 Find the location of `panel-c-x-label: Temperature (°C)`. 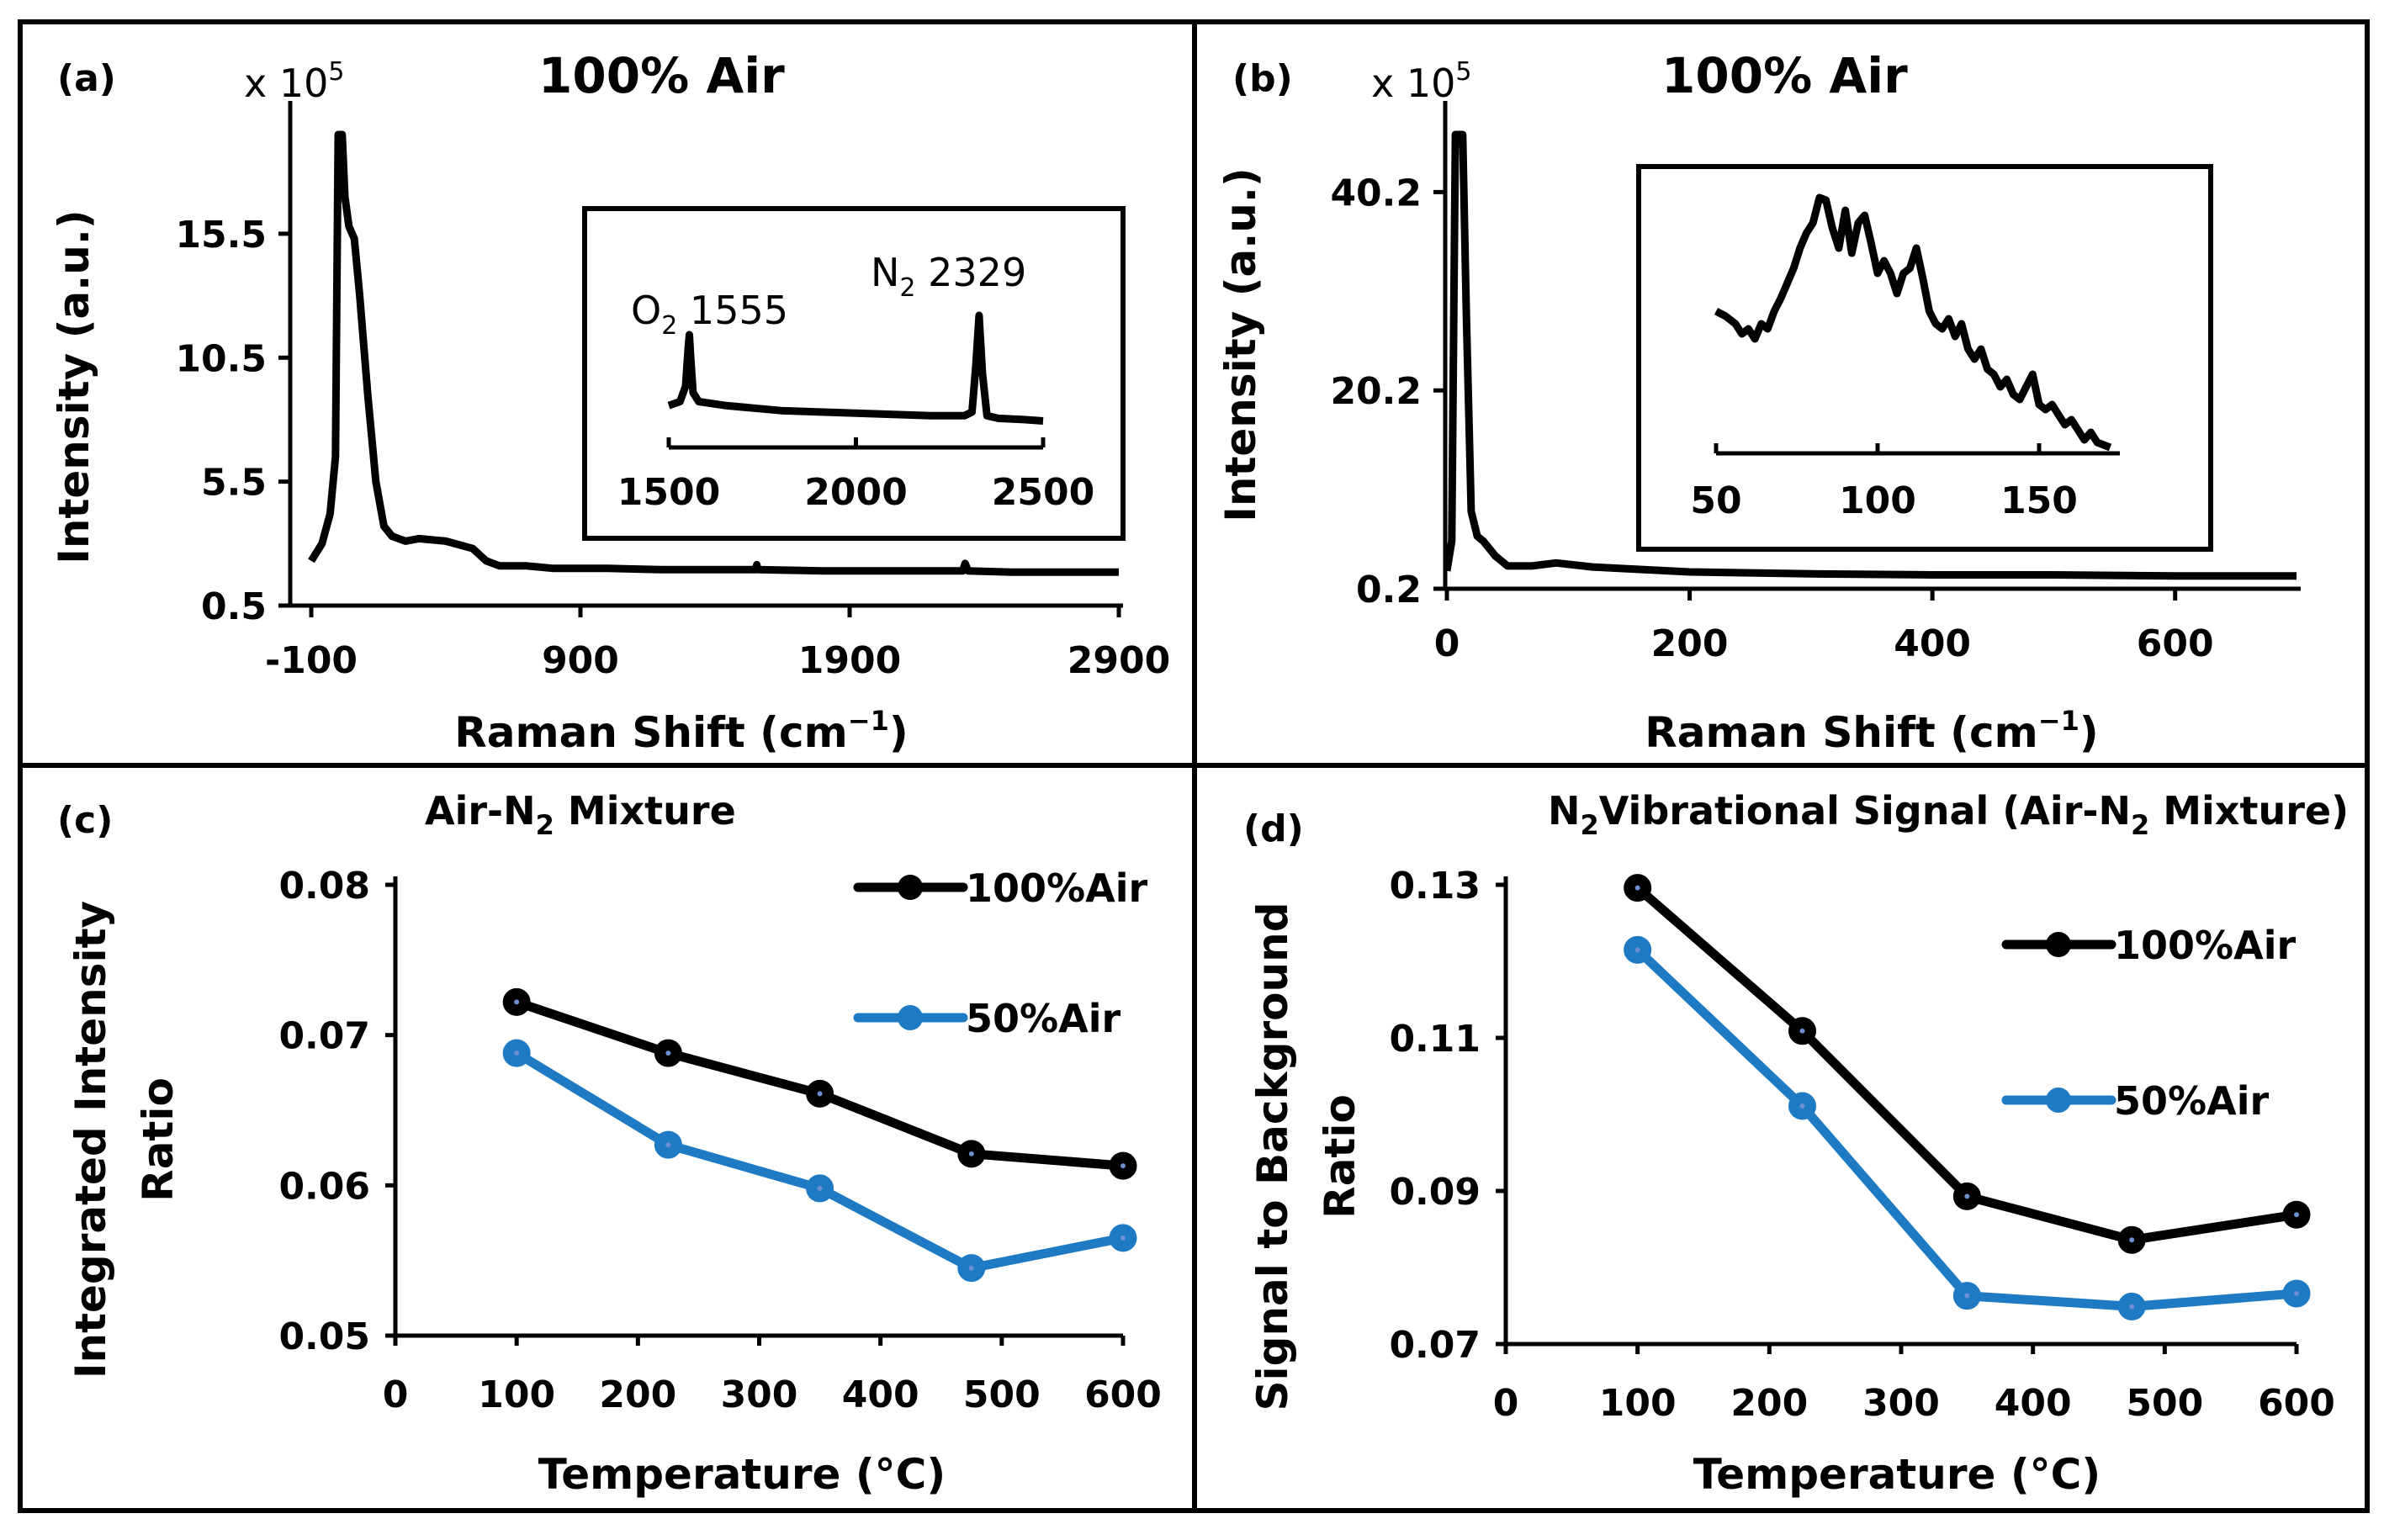

panel-c-x-label: Temperature (°C) is located at coordinates (742, 1475).